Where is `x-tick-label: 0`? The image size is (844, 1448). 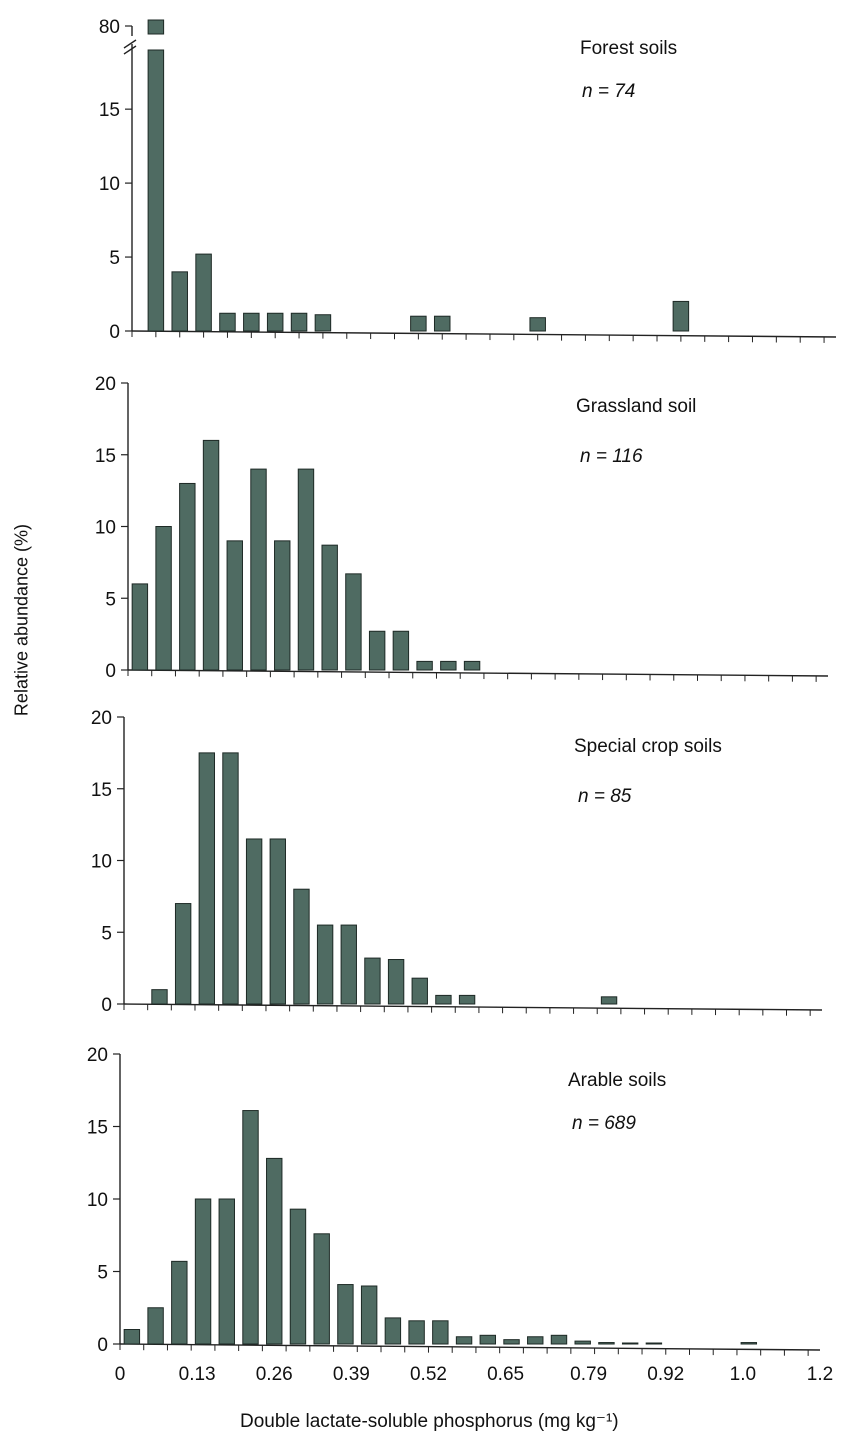 x-tick-label: 0 is located at coordinates (120, 1374).